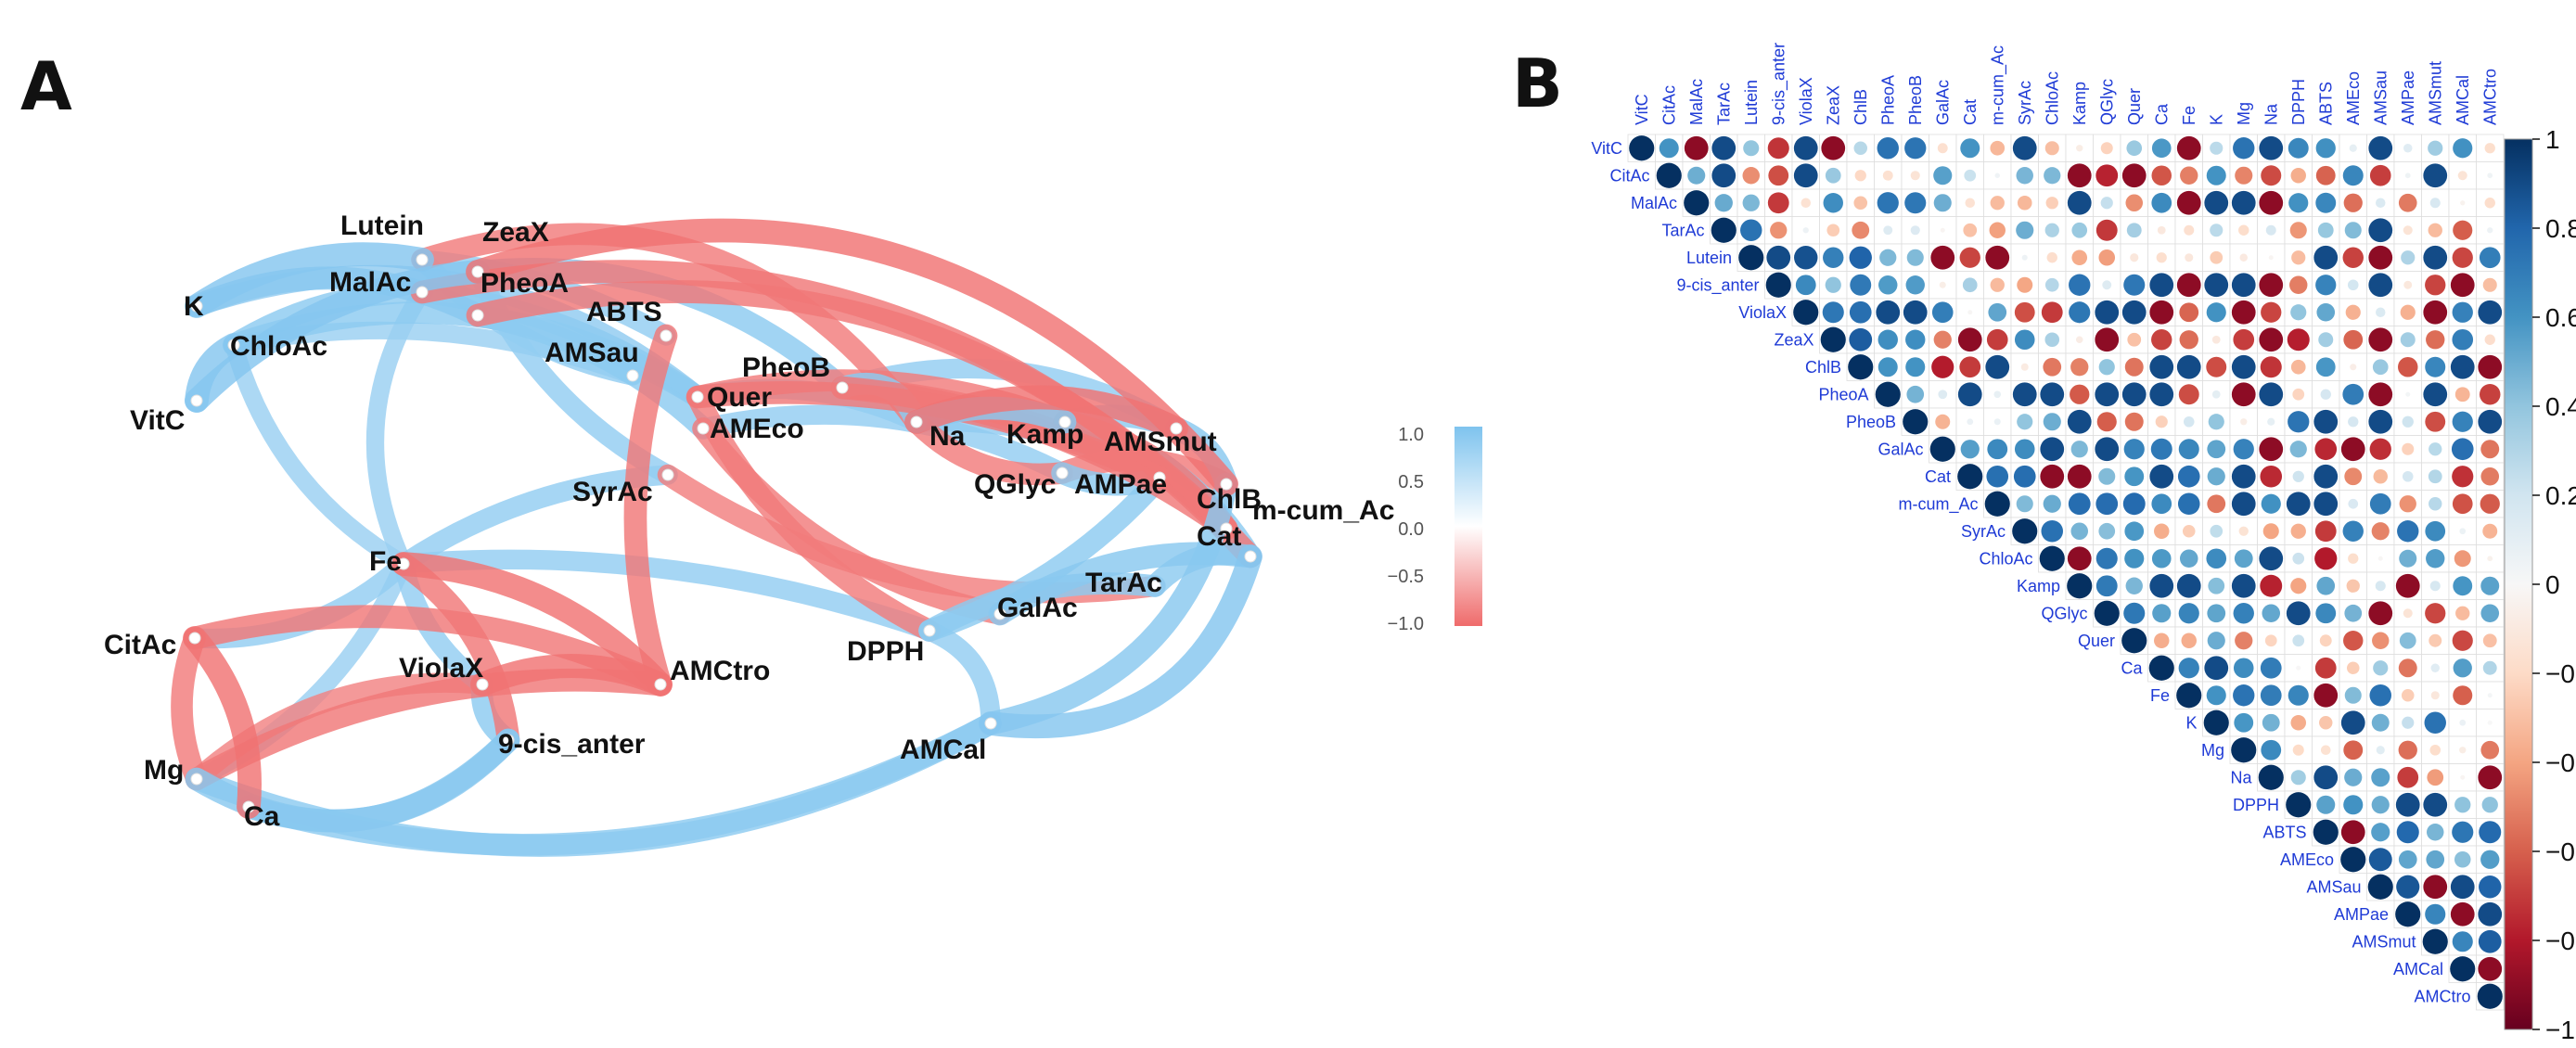  I want to click on corr-dot-abts-abts, so click(2326, 832).